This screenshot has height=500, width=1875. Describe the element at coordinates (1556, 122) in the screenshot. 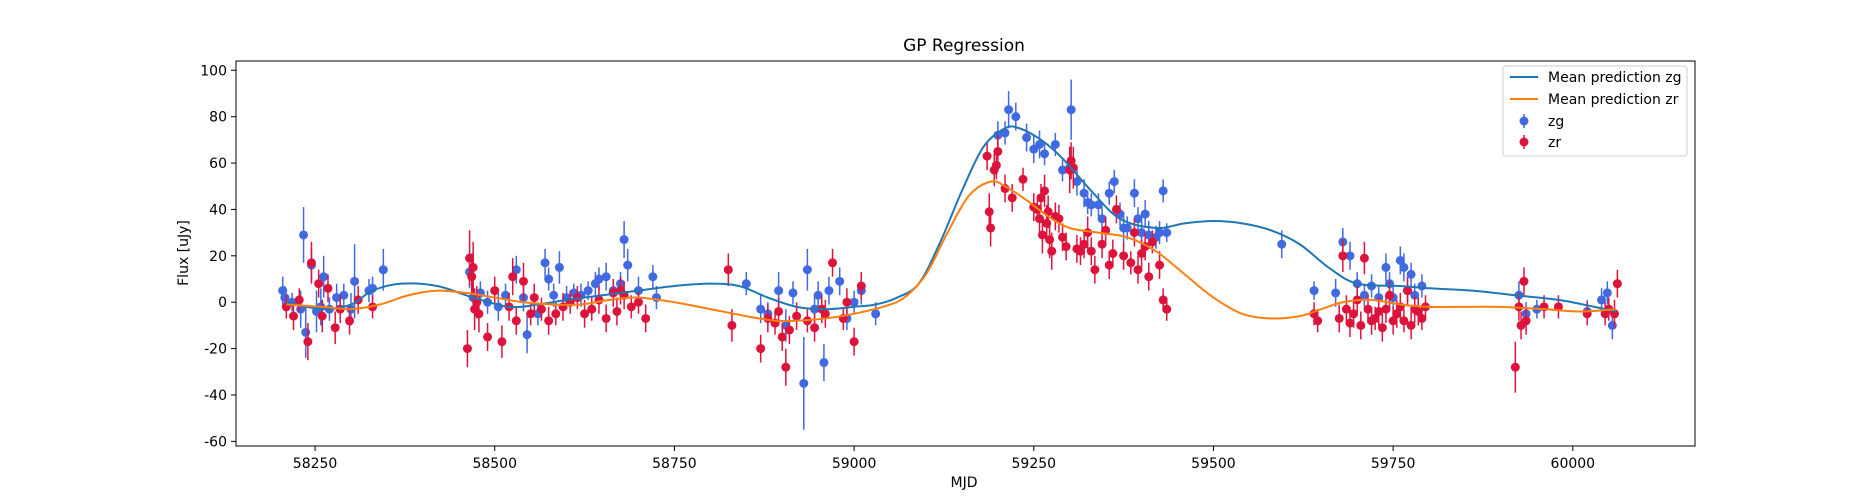

I see `legend-label-zg: zg` at that location.